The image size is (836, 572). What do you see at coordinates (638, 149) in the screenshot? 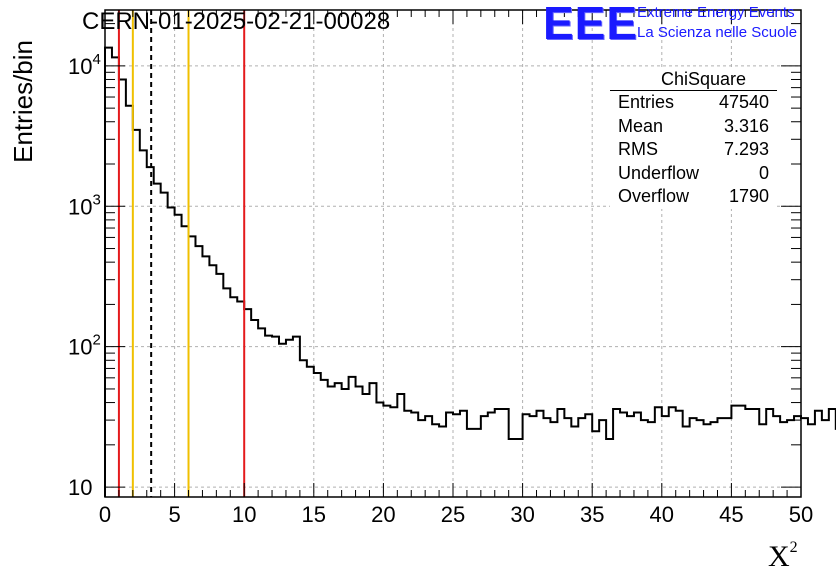
I see `stats-label: RMS` at bounding box center [638, 149].